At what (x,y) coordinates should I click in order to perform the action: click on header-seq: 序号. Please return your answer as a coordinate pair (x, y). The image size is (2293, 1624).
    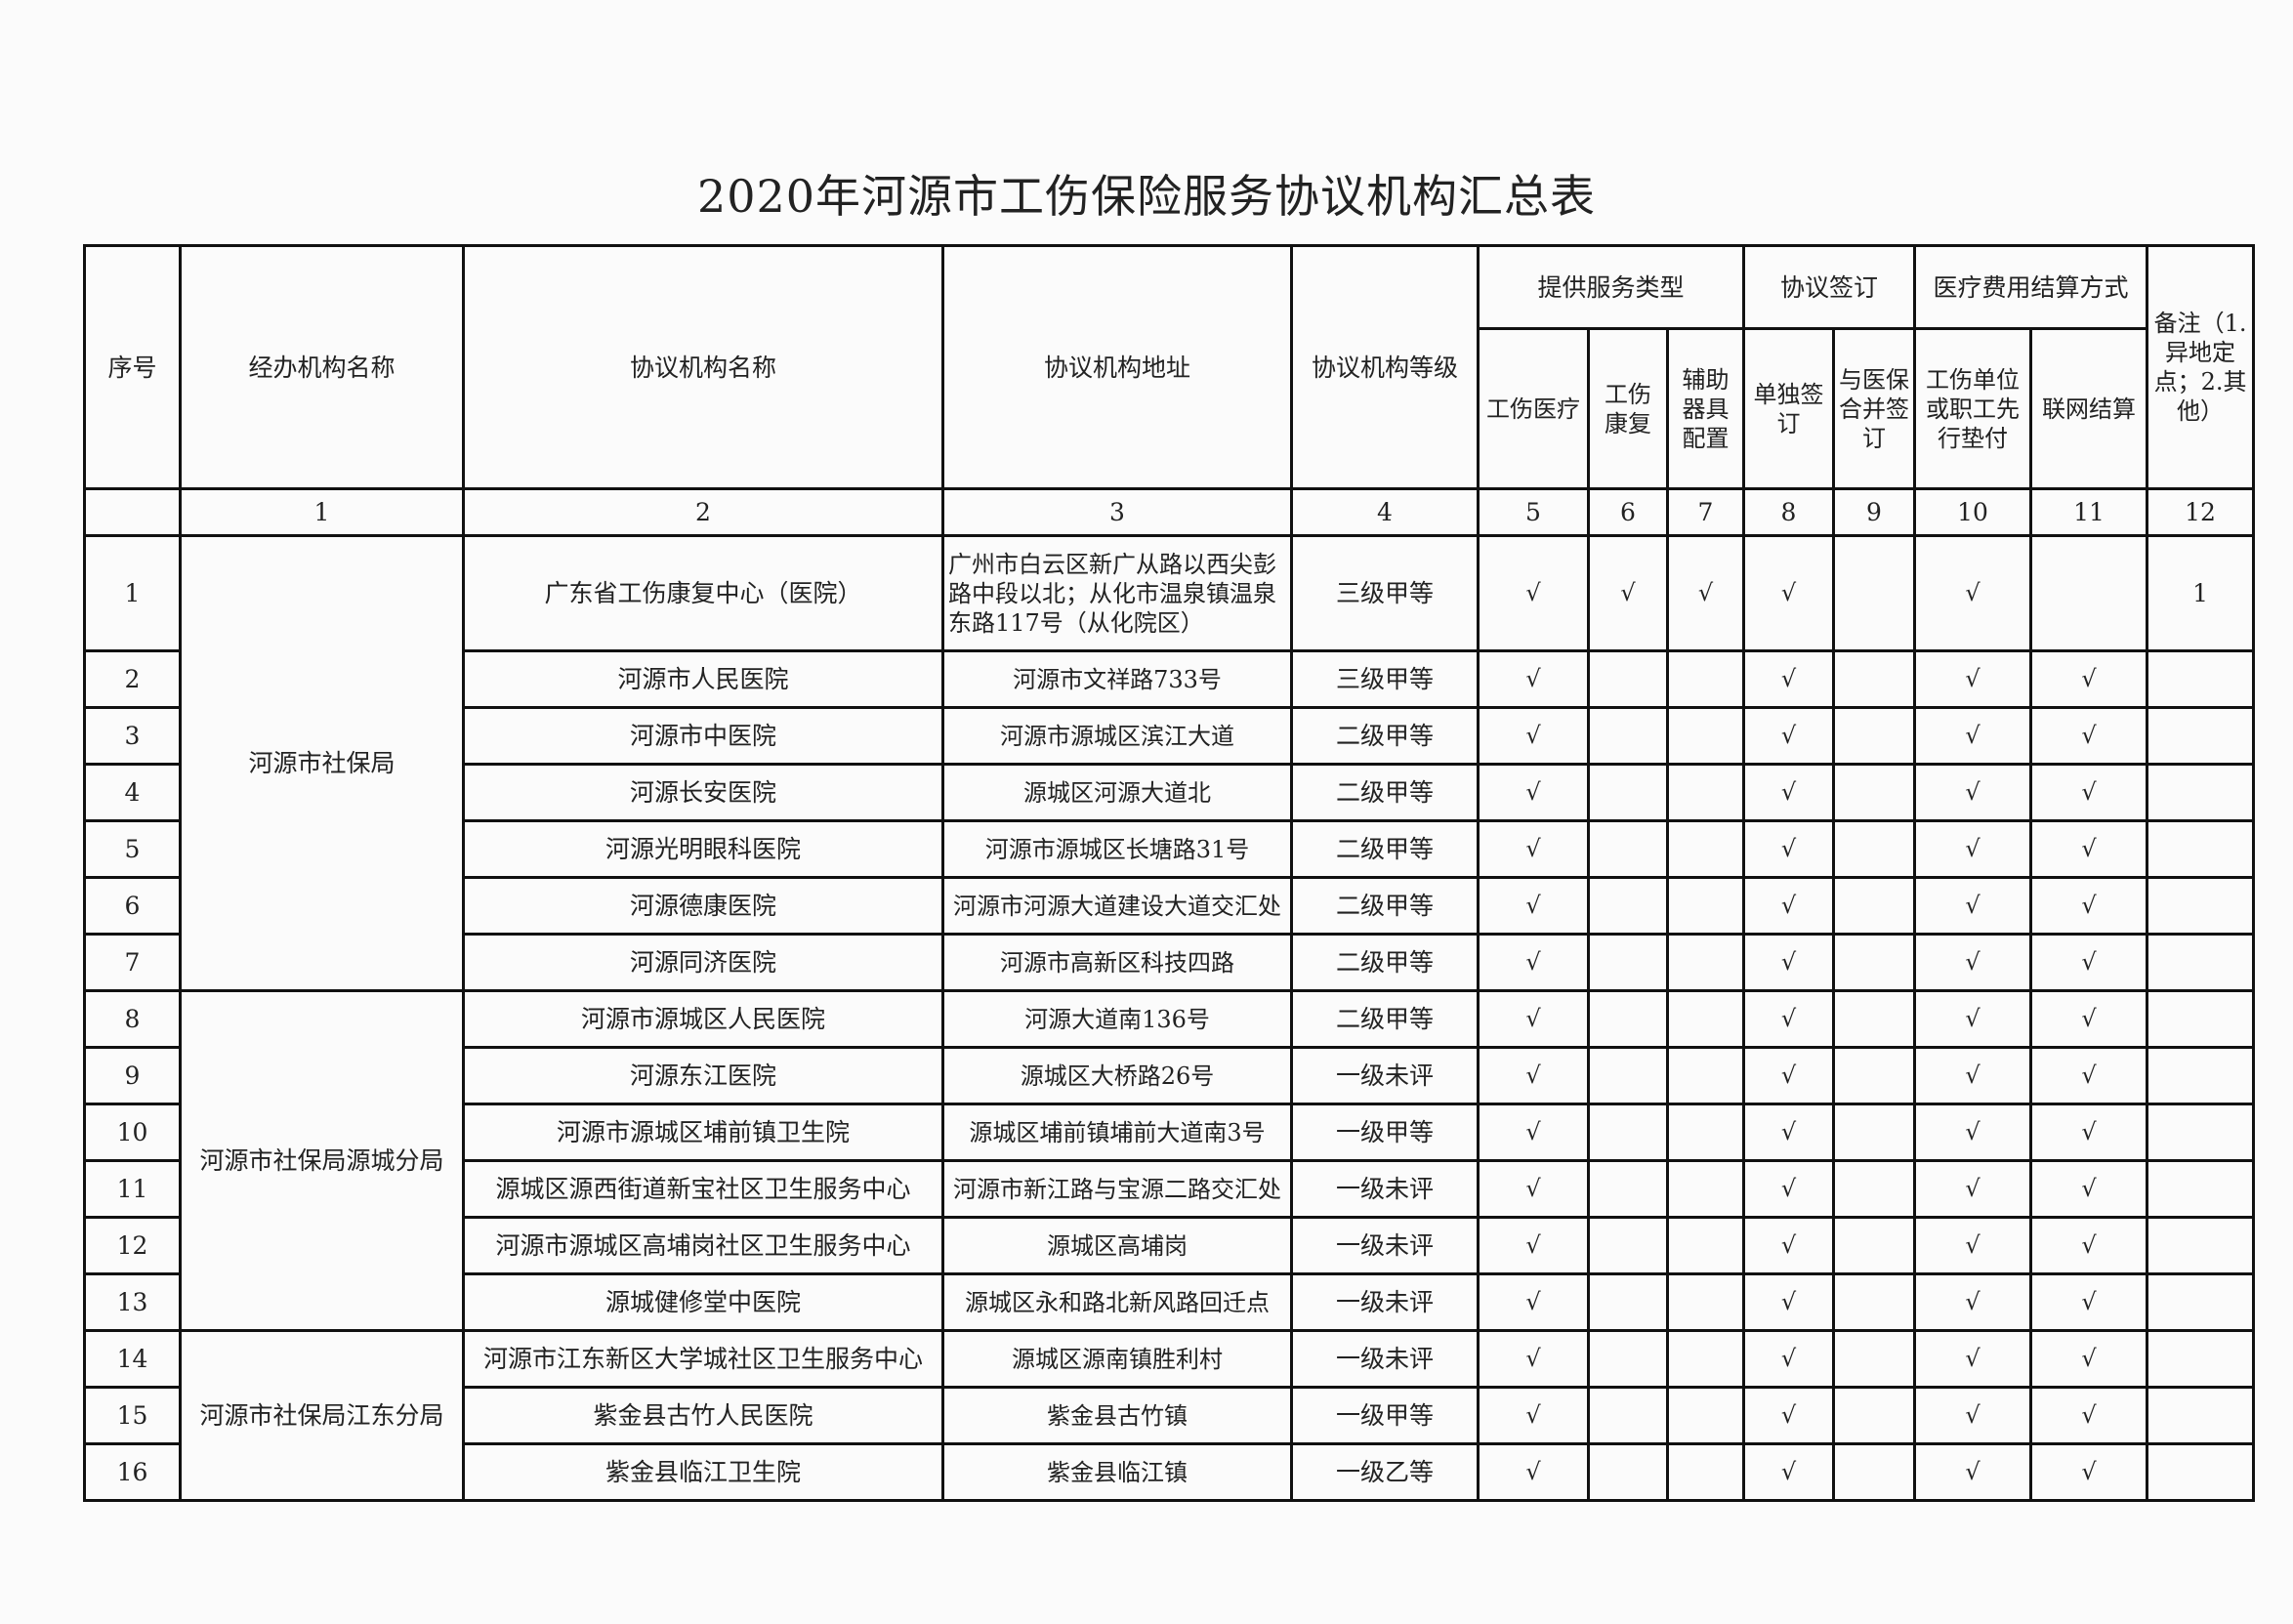
    Looking at the image, I should click on (132, 367).